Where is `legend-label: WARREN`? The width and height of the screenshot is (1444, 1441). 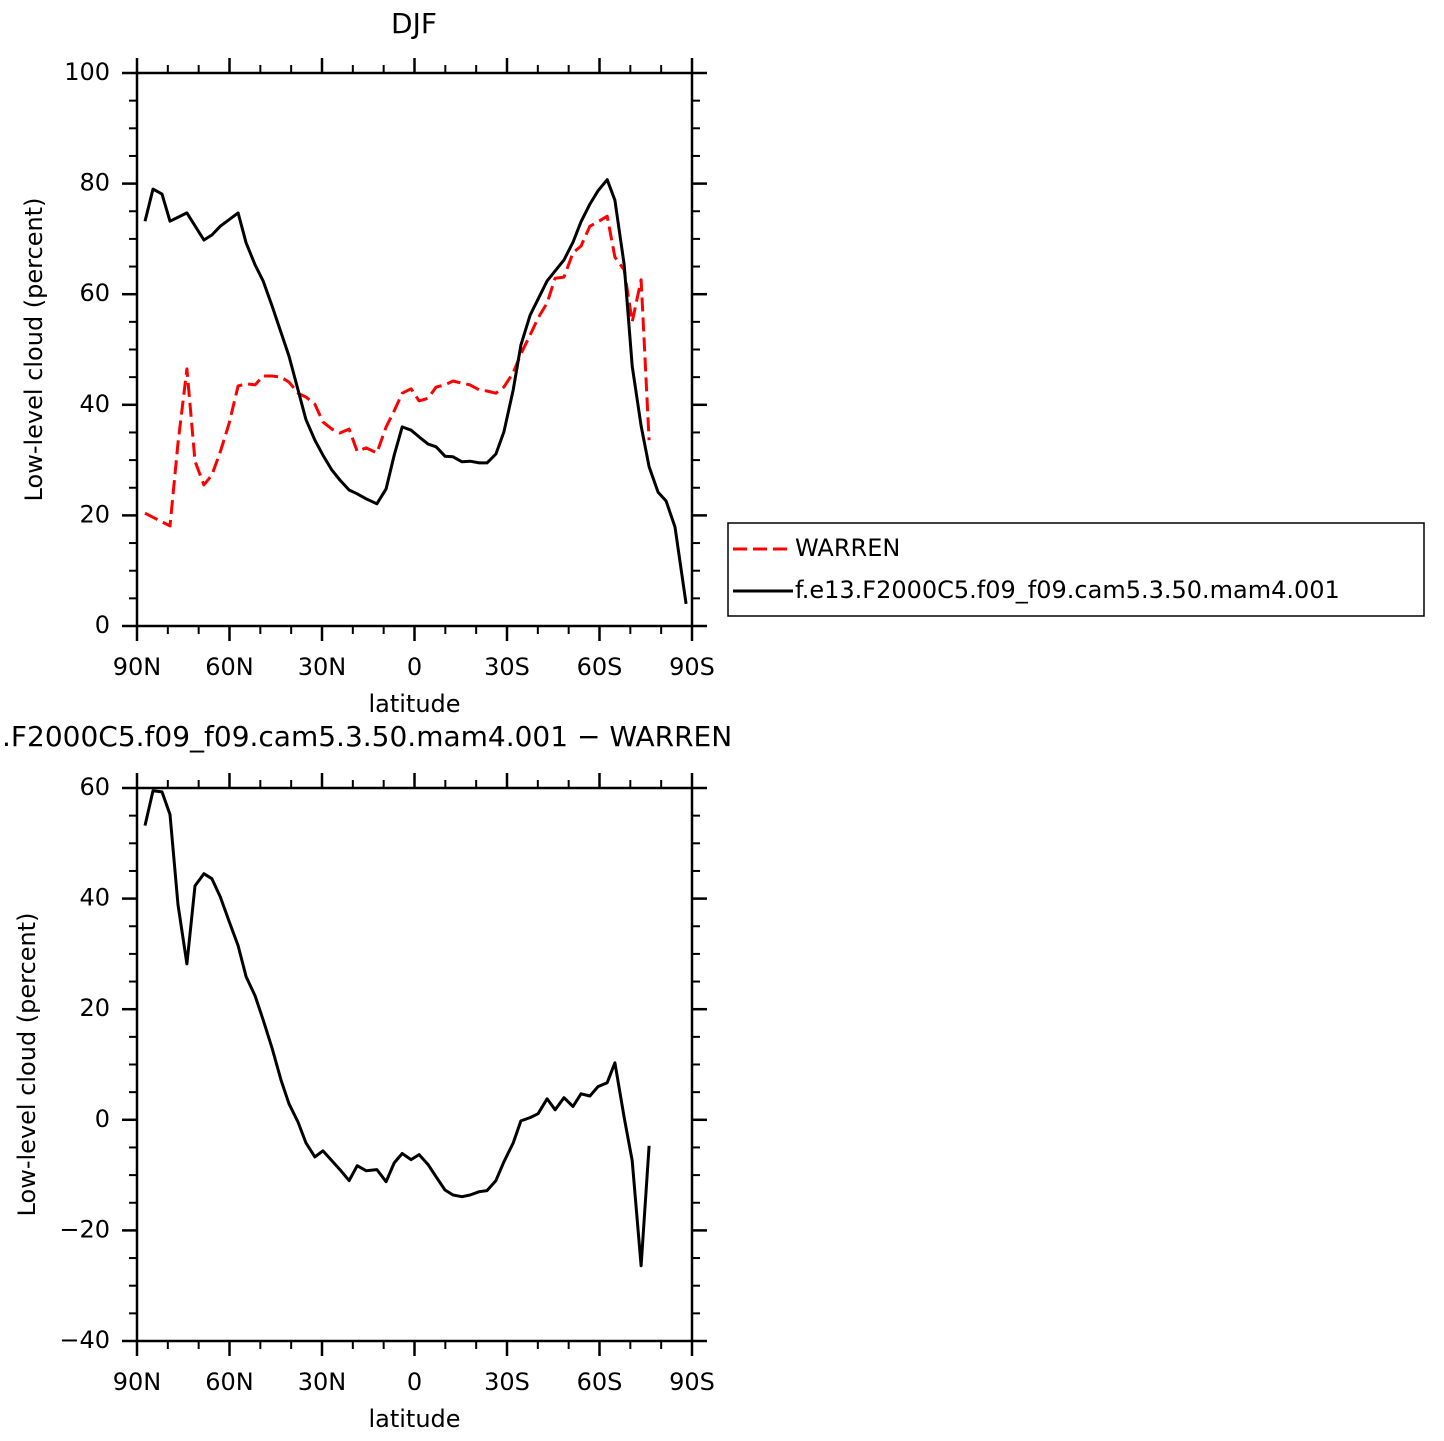
legend-label: WARREN is located at coordinates (847, 548).